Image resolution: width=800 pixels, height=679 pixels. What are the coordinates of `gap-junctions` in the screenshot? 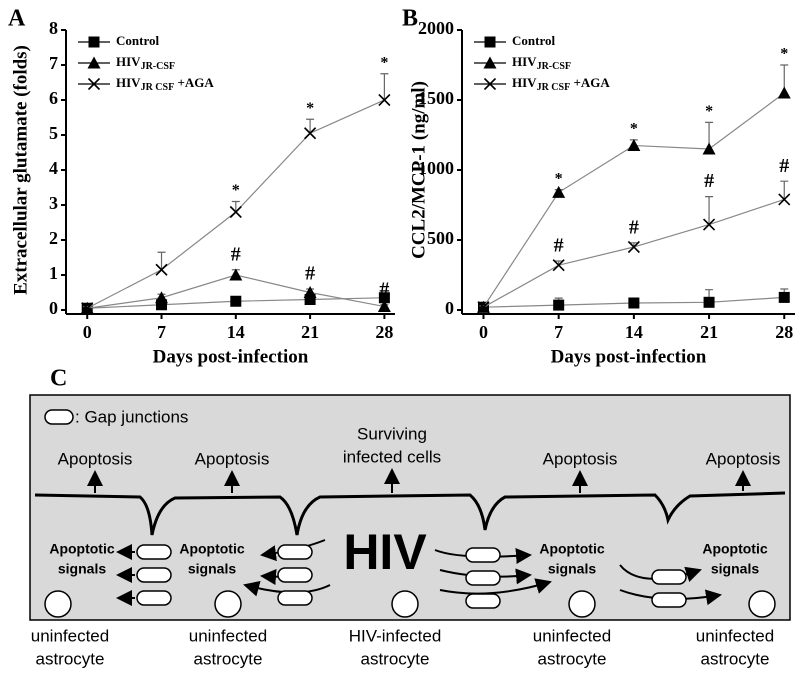 It's located at (411, 576).